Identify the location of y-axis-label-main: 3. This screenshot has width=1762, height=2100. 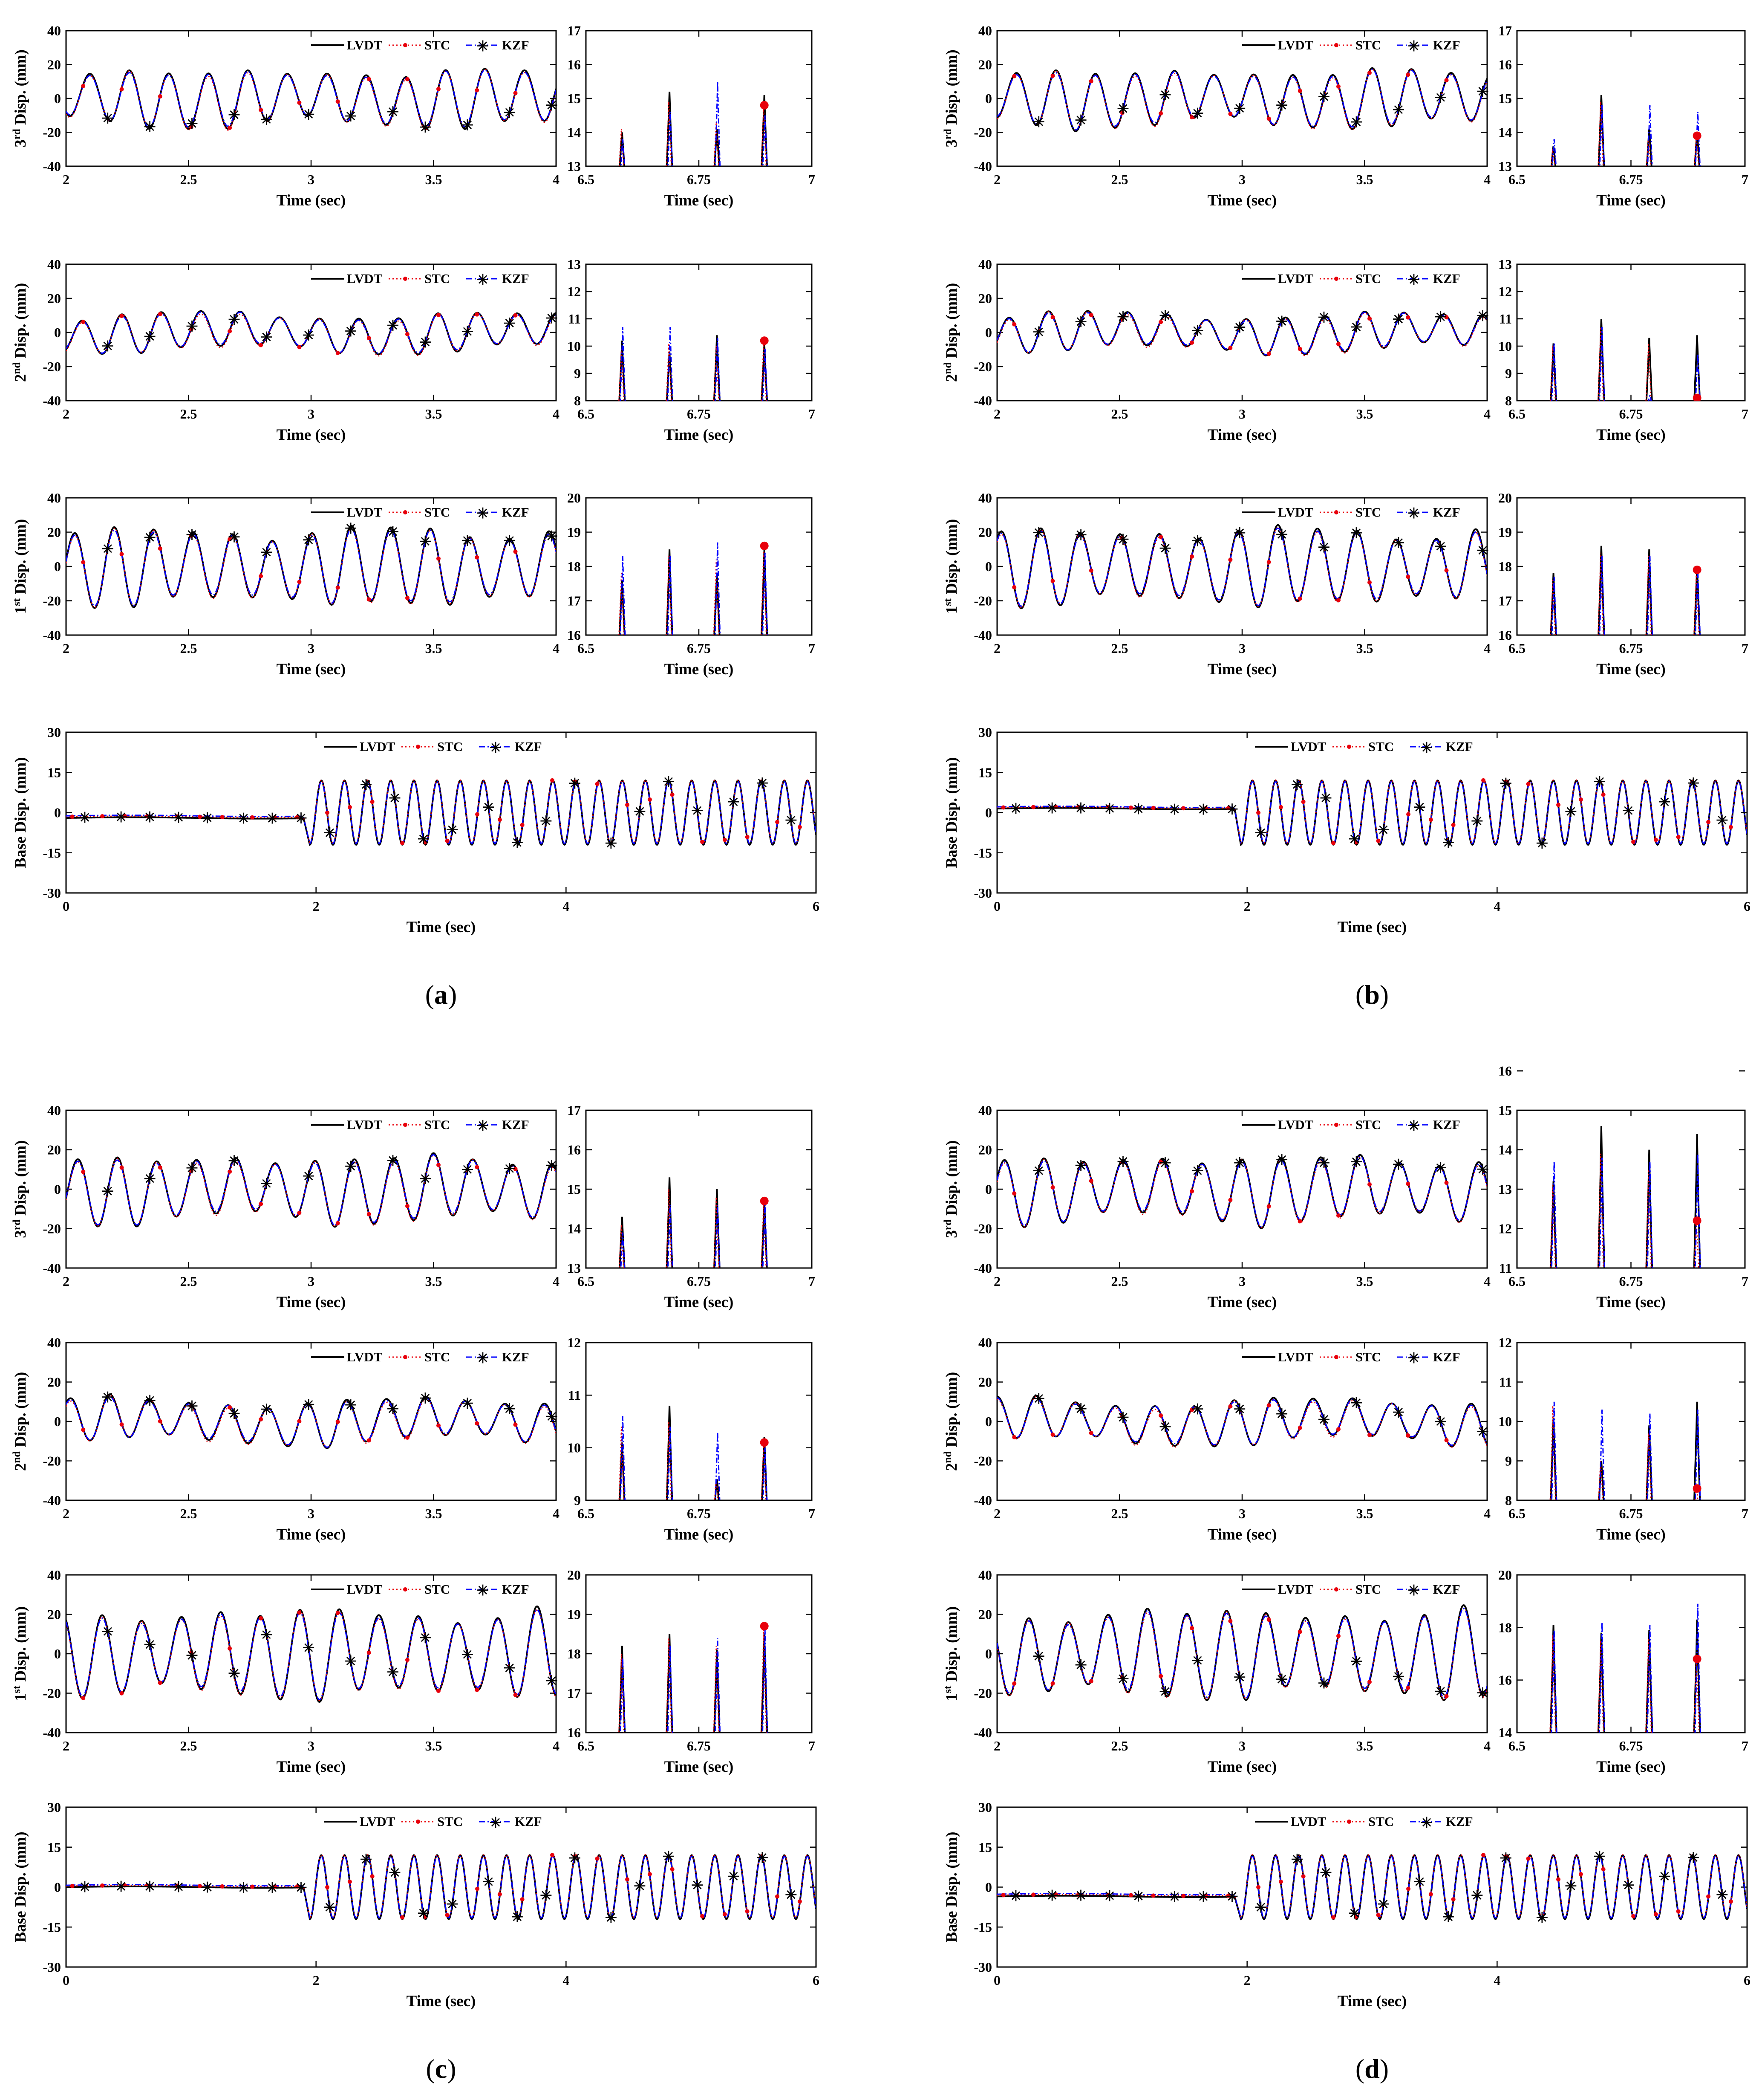
(951, 143).